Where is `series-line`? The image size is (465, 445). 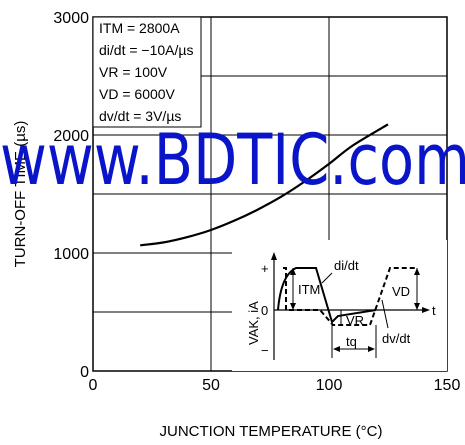 series-line is located at coordinates (264, 185).